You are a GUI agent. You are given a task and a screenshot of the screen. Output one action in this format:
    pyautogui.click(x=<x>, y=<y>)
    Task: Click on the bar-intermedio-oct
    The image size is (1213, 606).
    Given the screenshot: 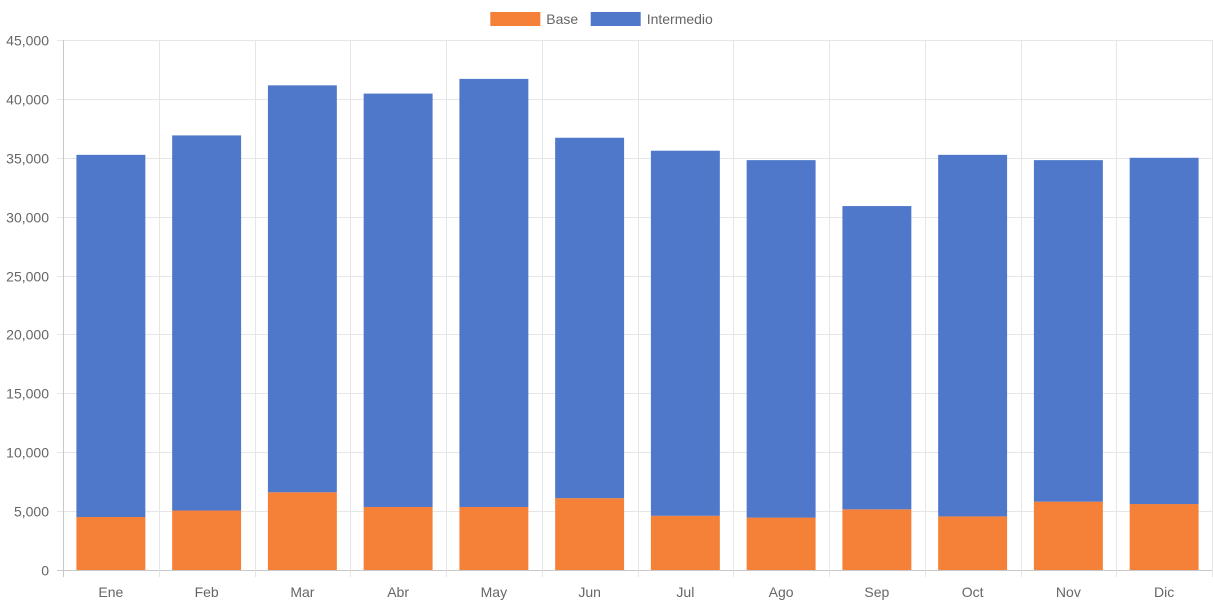 What is the action you would take?
    pyautogui.click(x=973, y=335)
    